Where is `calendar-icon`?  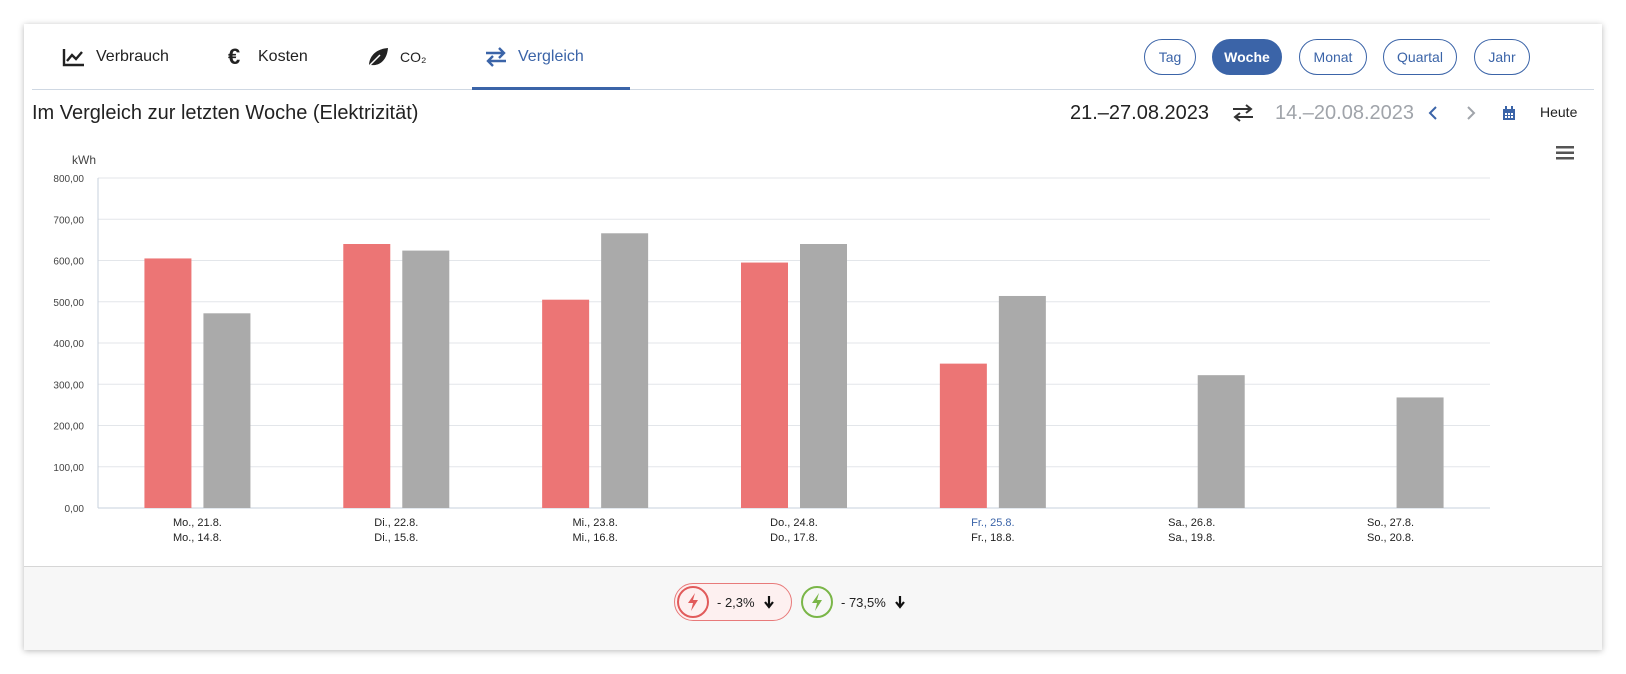 calendar-icon is located at coordinates (1509, 113).